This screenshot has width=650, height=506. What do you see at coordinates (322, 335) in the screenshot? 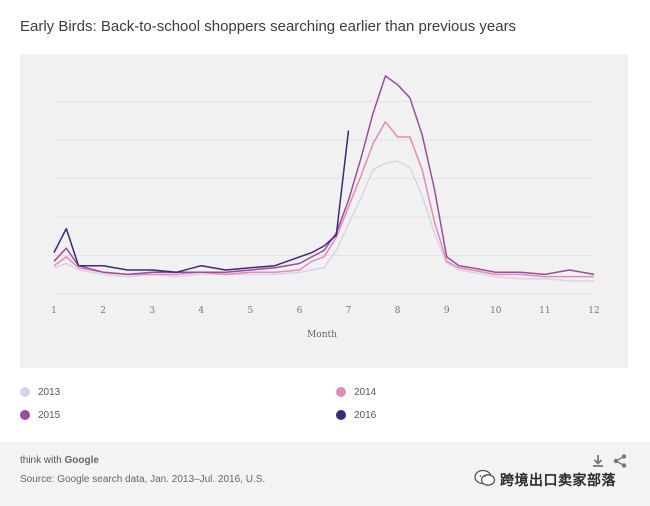
I see `x-axis-label: Month` at bounding box center [322, 335].